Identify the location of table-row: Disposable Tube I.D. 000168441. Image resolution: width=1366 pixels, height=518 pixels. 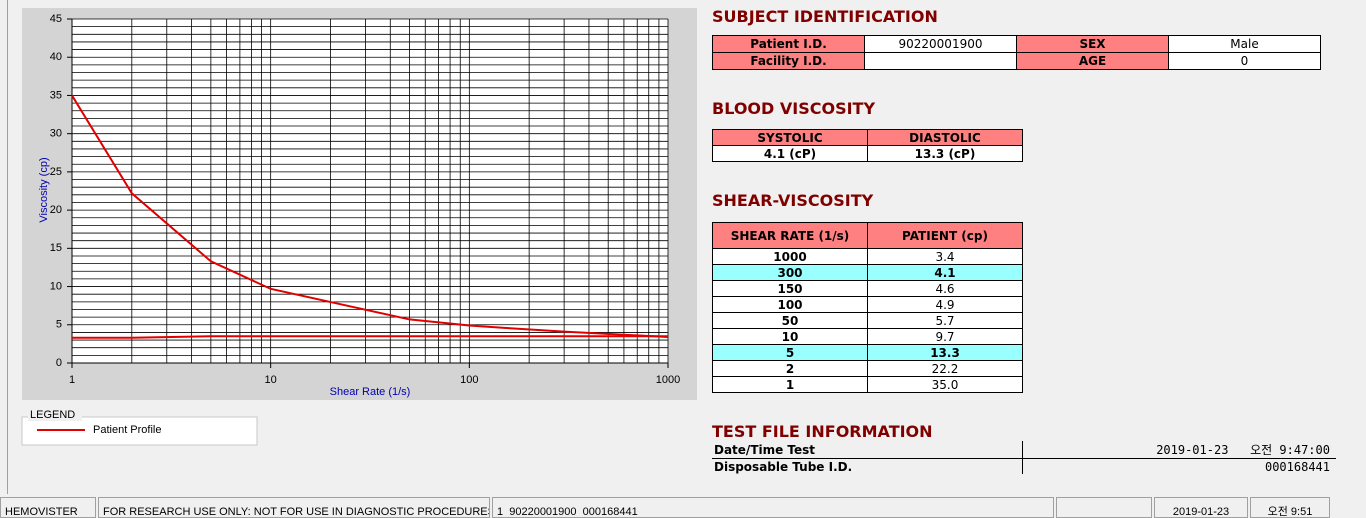
(1024, 466).